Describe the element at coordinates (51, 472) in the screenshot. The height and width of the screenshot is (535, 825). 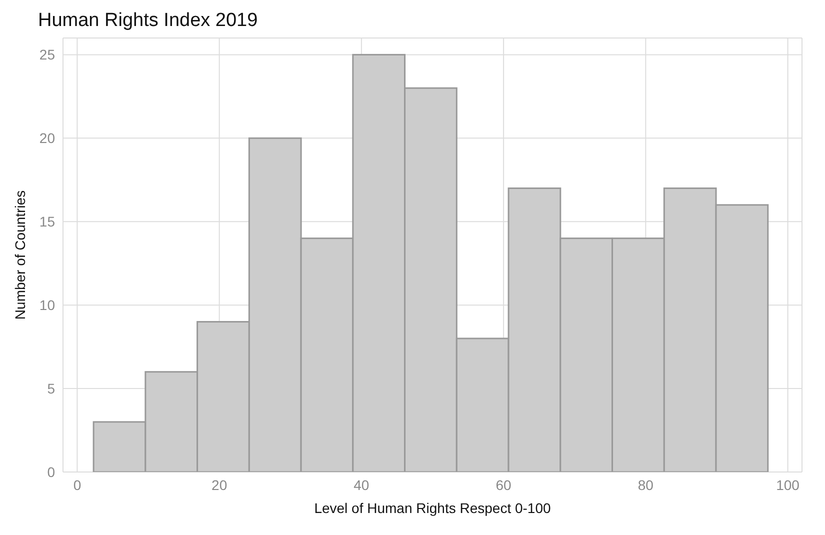
I see `y-tick-label: 0` at that location.